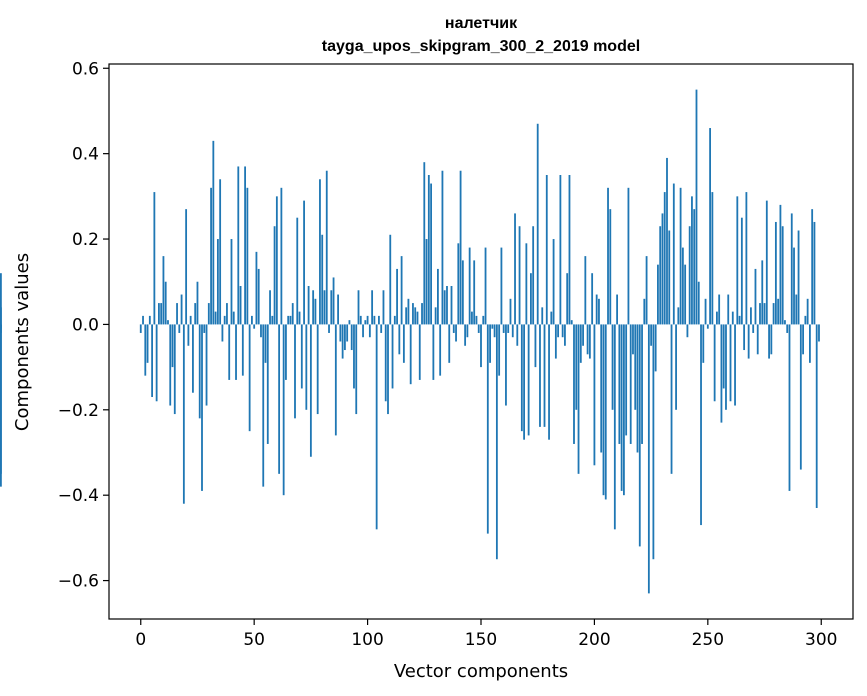 This screenshot has height=696, width=867. Describe the element at coordinates (78, 411) in the screenshot. I see `y-tick-label-2: −0.2` at that location.